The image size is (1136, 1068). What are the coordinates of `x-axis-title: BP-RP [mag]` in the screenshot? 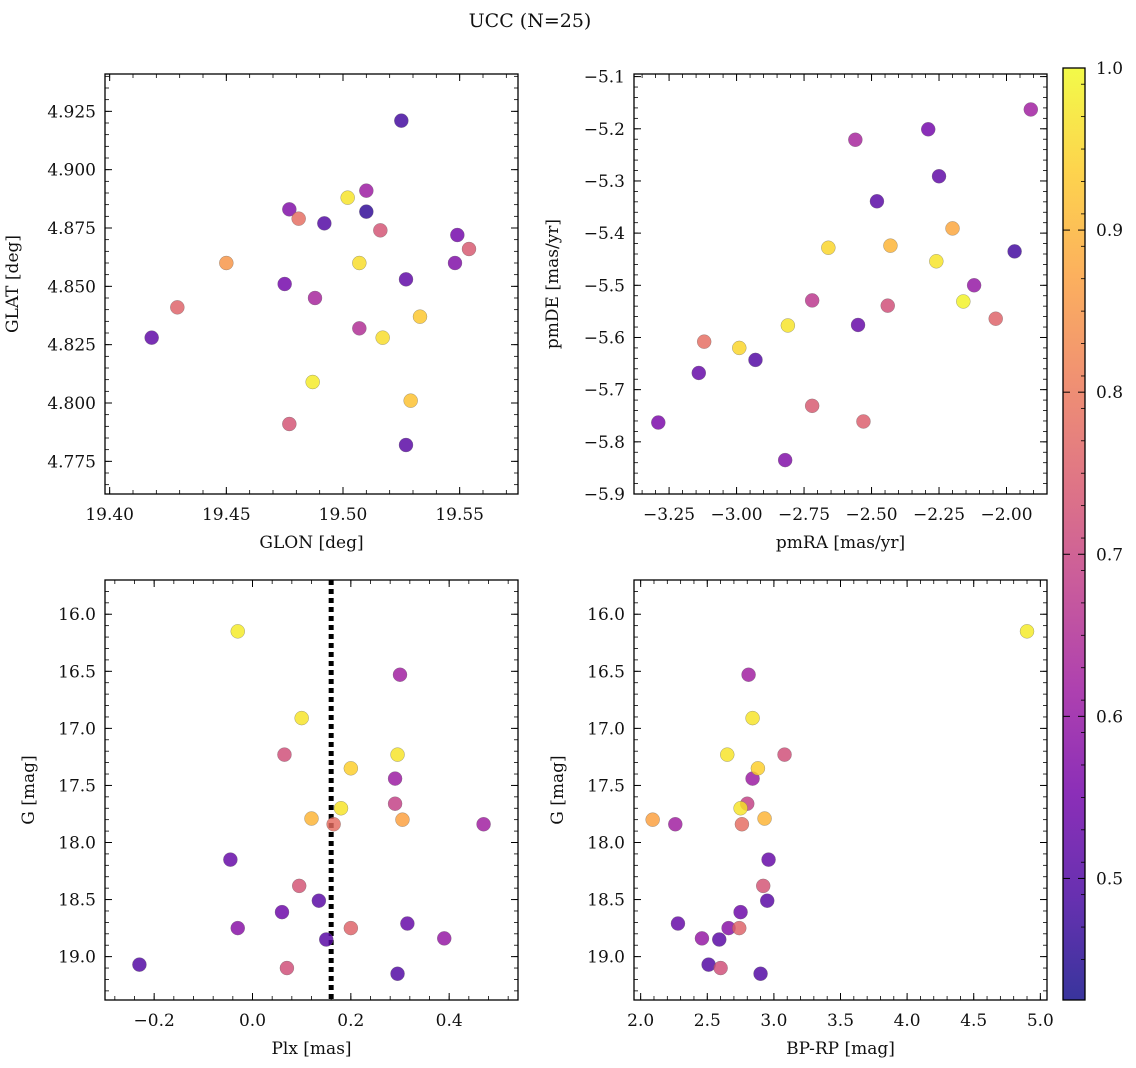 It's located at (840, 1049).